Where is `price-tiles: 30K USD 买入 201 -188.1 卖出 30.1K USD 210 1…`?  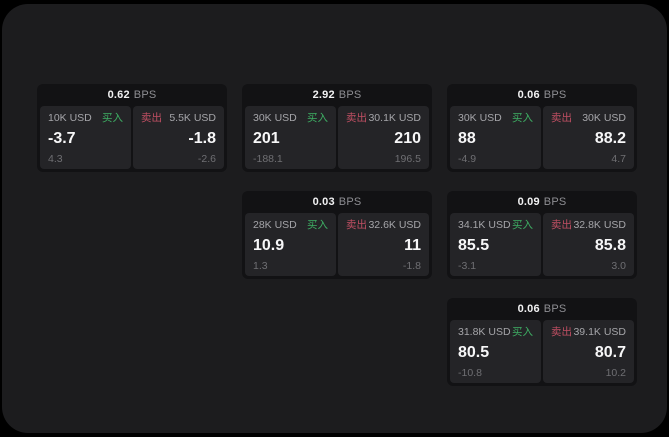
price-tiles: 30K USD 买入 201 -188.1 卖出 30.1K USD 210 1… is located at coordinates (337, 139).